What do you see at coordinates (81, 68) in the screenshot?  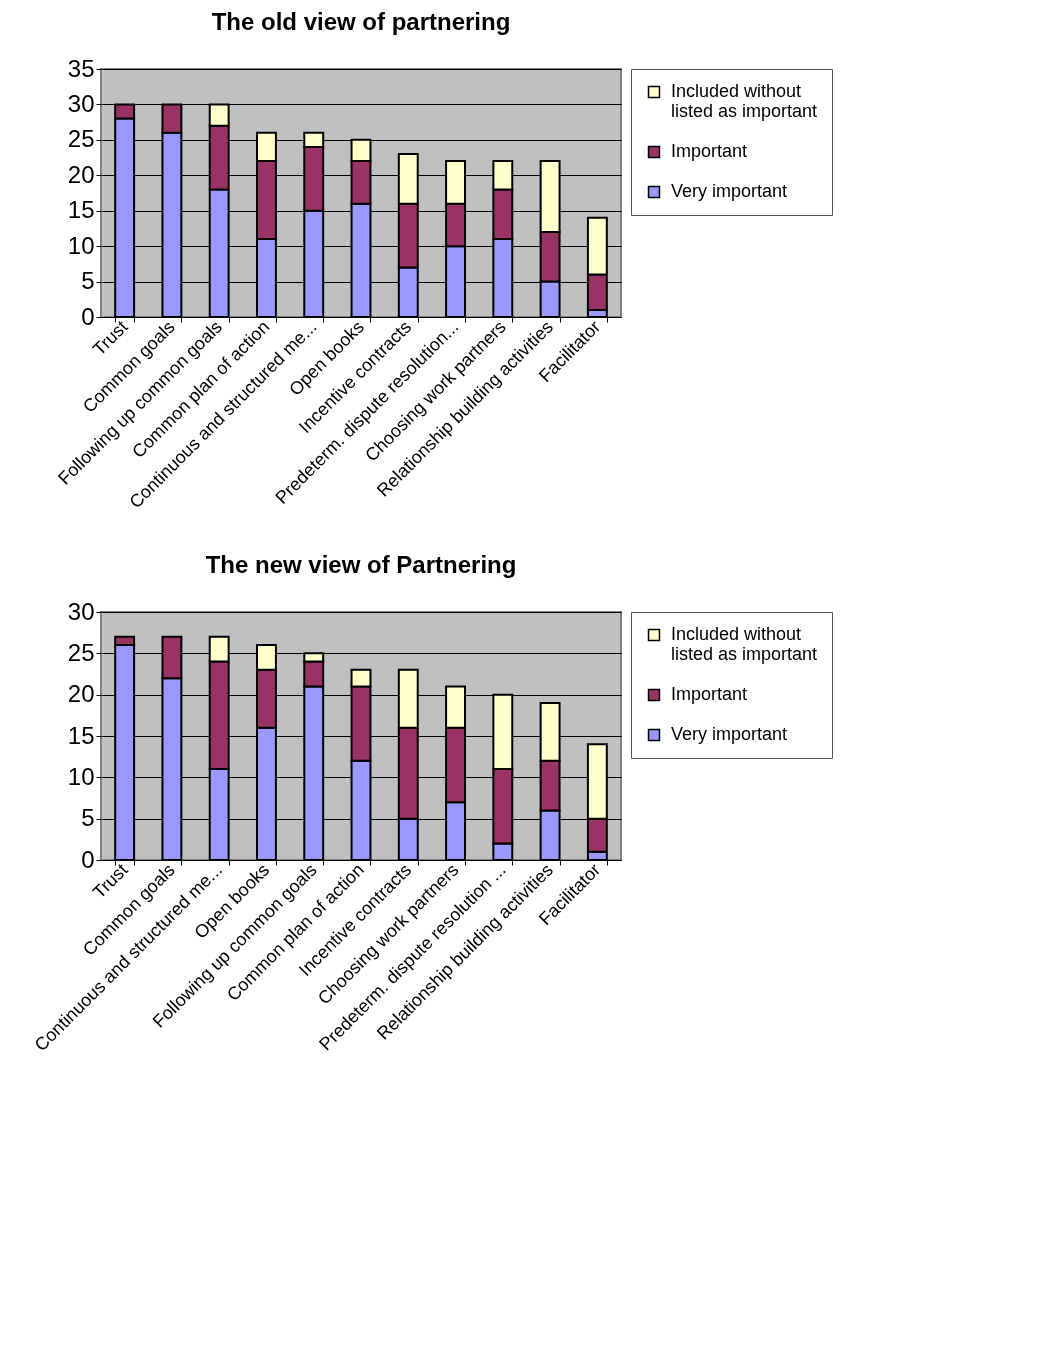 I see `y-tick-label: 35` at bounding box center [81, 68].